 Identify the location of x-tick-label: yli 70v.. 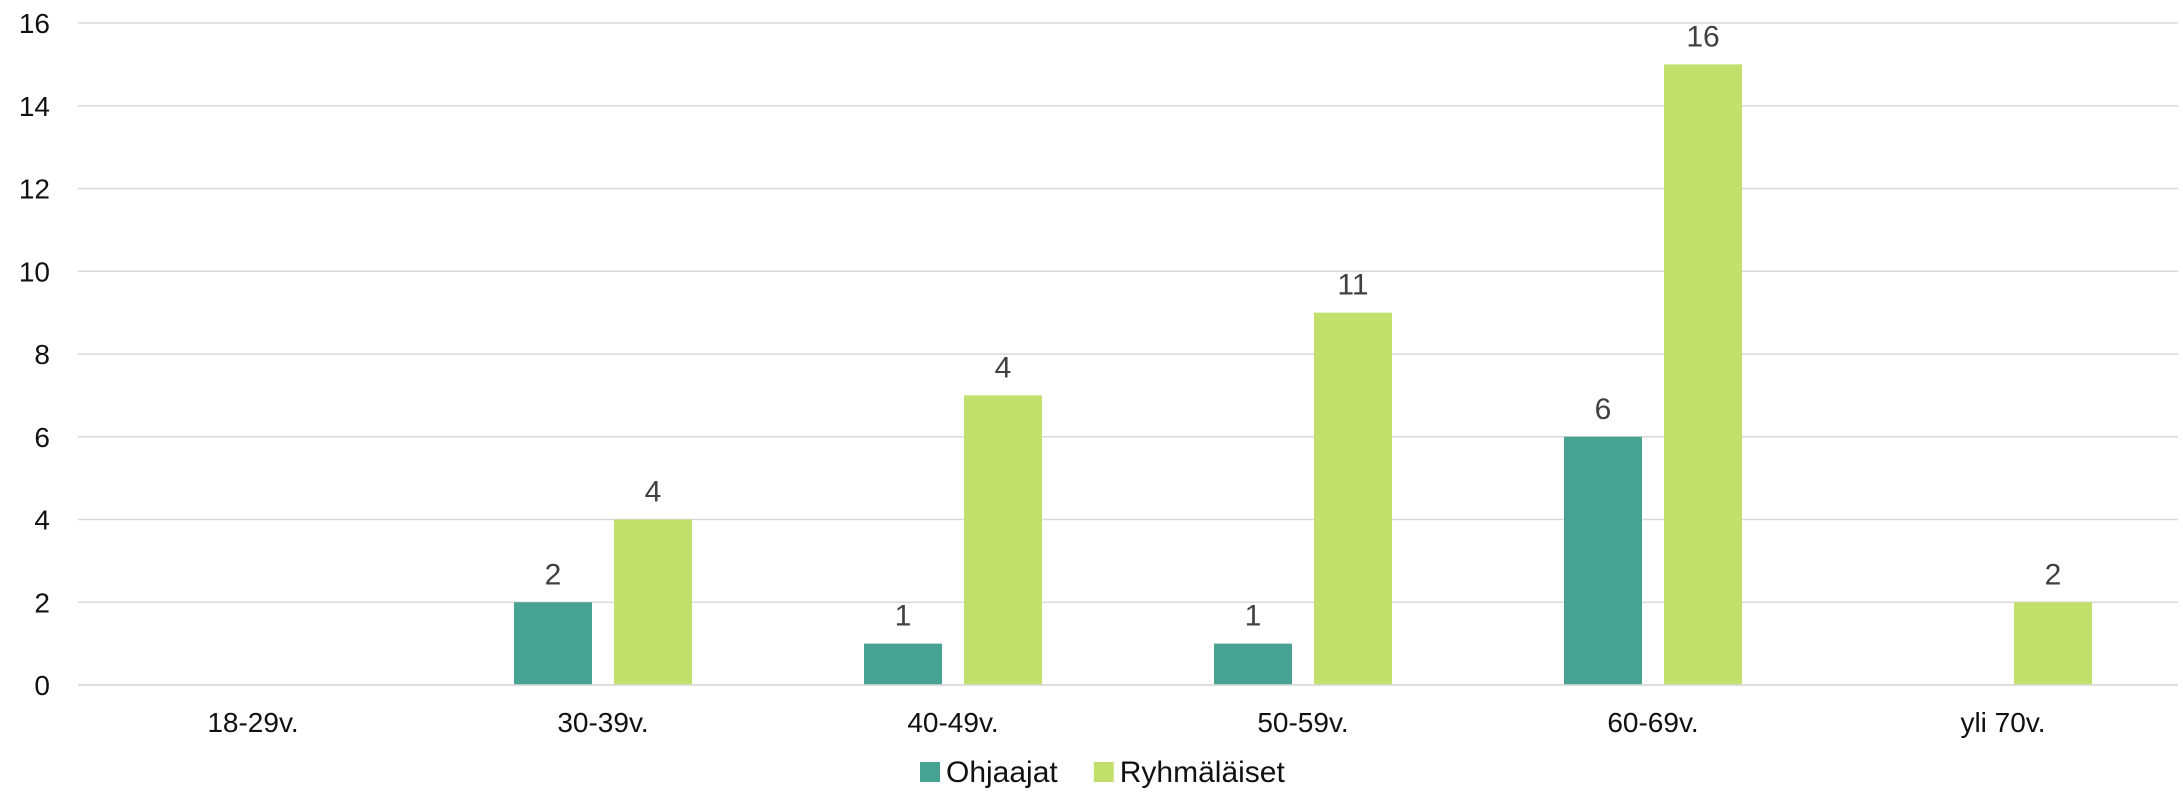
(2002, 722).